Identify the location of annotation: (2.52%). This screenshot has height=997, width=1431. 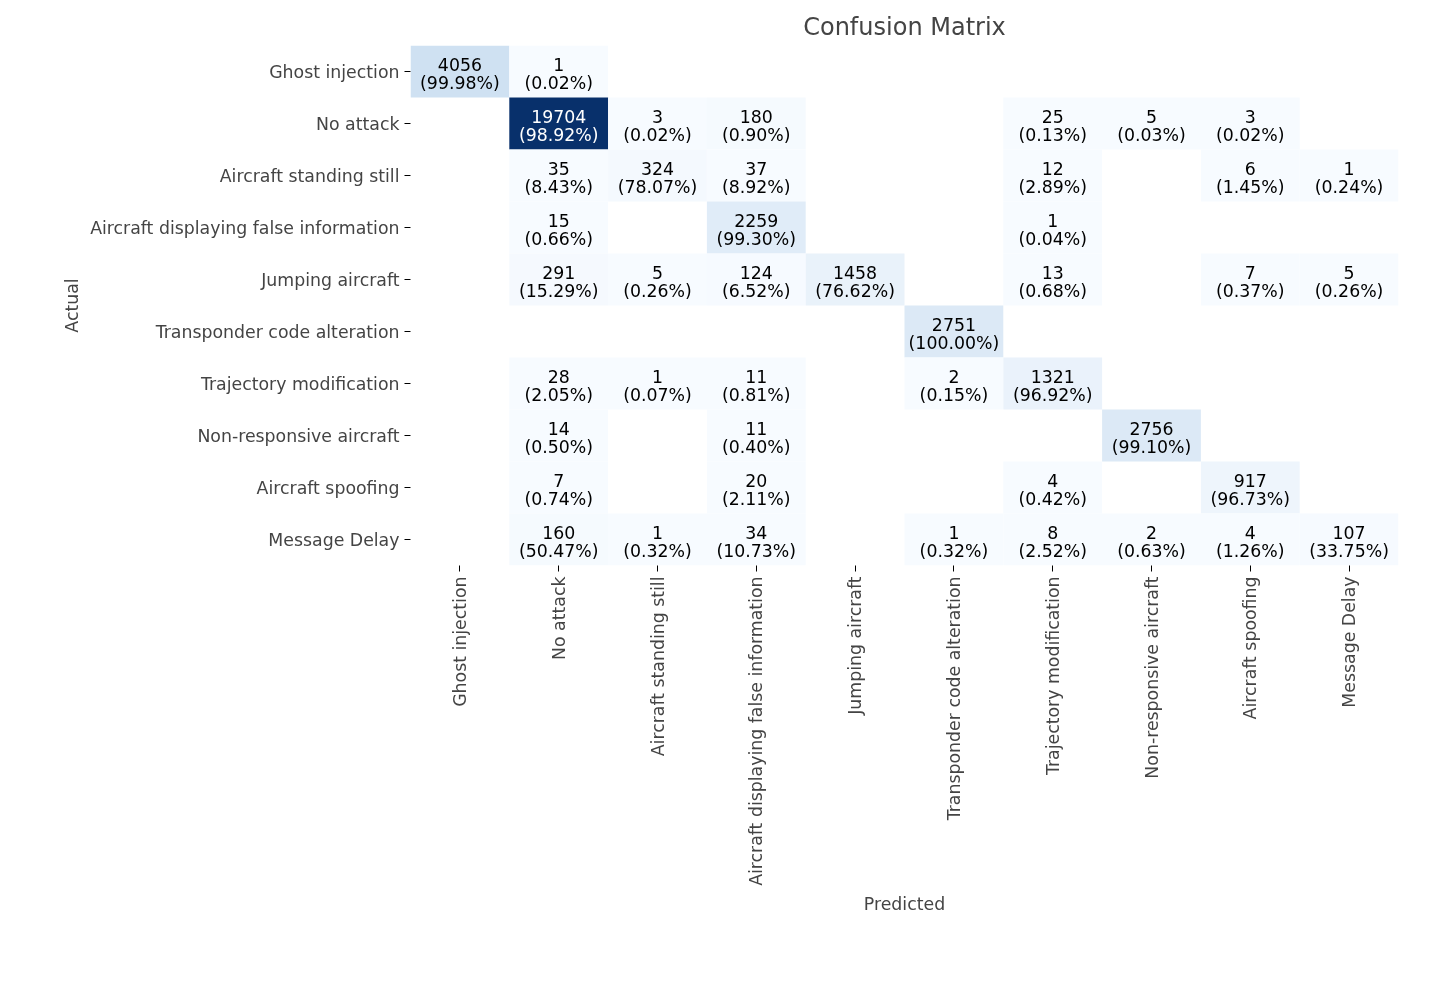
(1052, 550).